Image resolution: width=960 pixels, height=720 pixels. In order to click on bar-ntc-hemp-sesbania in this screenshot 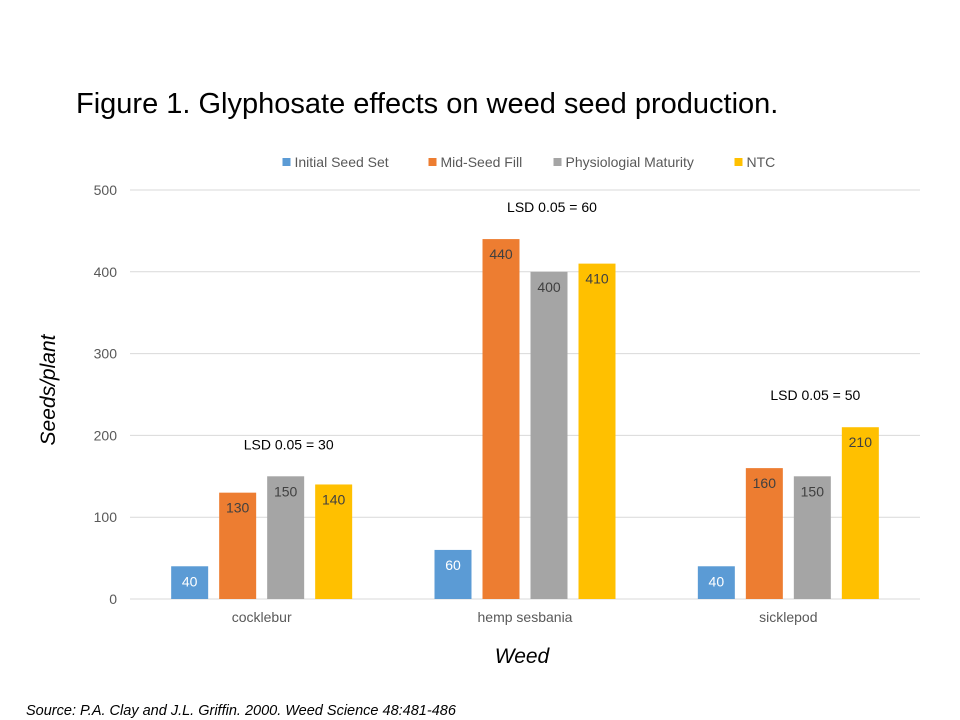, I will do `click(597, 431)`.